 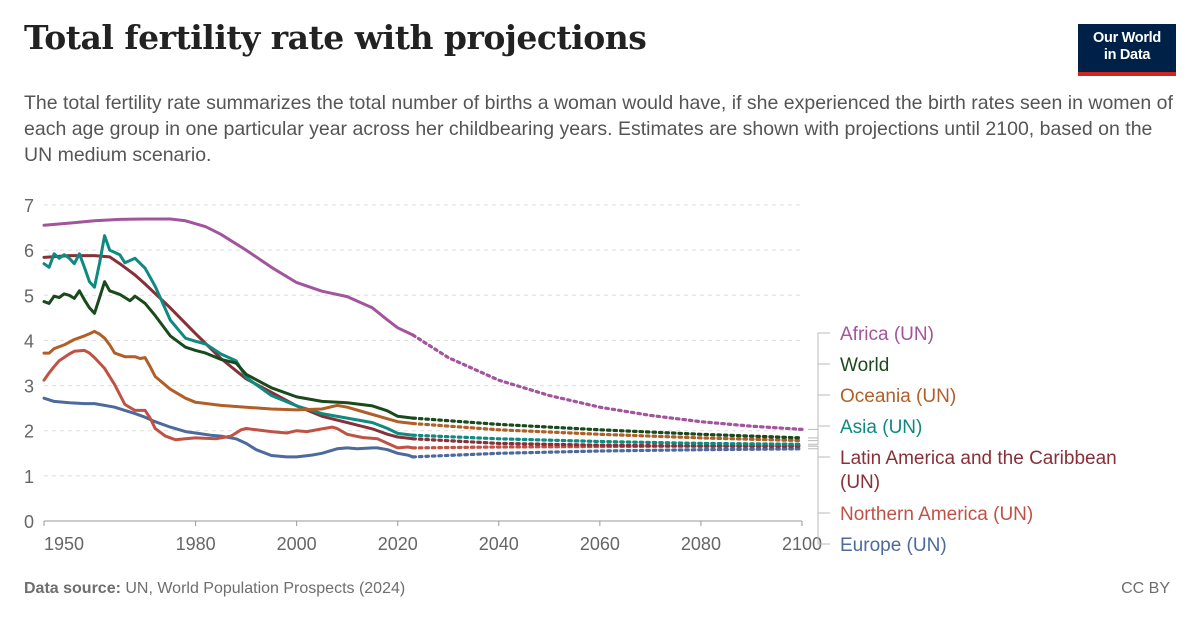 I want to click on y-axis: 0 1 2 3 4 5 6 7, so click(x=29, y=364).